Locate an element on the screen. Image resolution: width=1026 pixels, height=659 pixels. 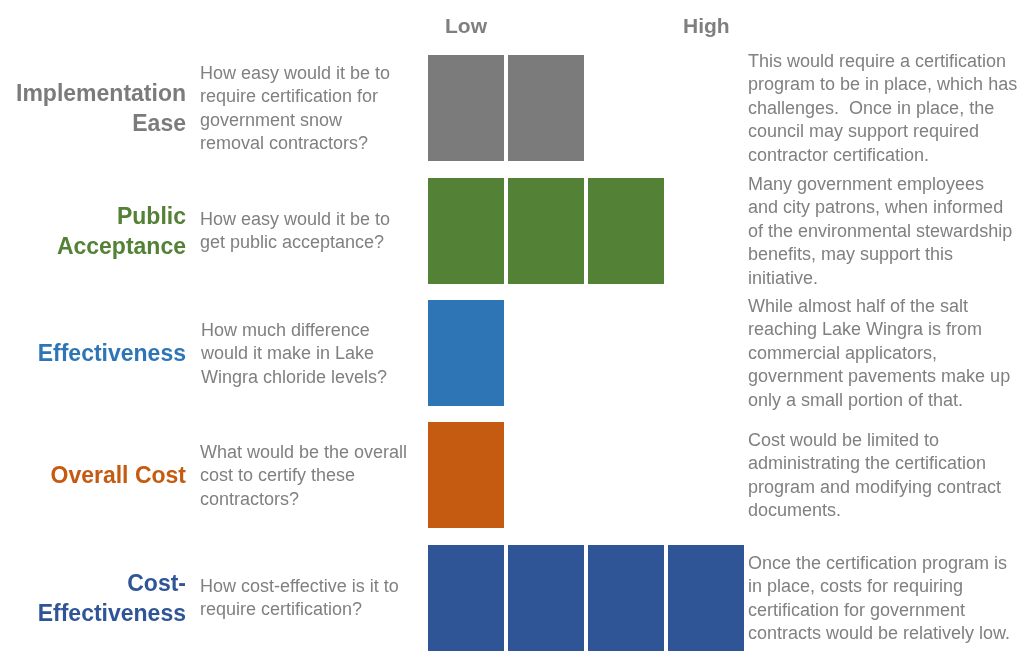
text: How much difference would it make in Lake Wingra chloride levels? is located at coordinates (294, 353).